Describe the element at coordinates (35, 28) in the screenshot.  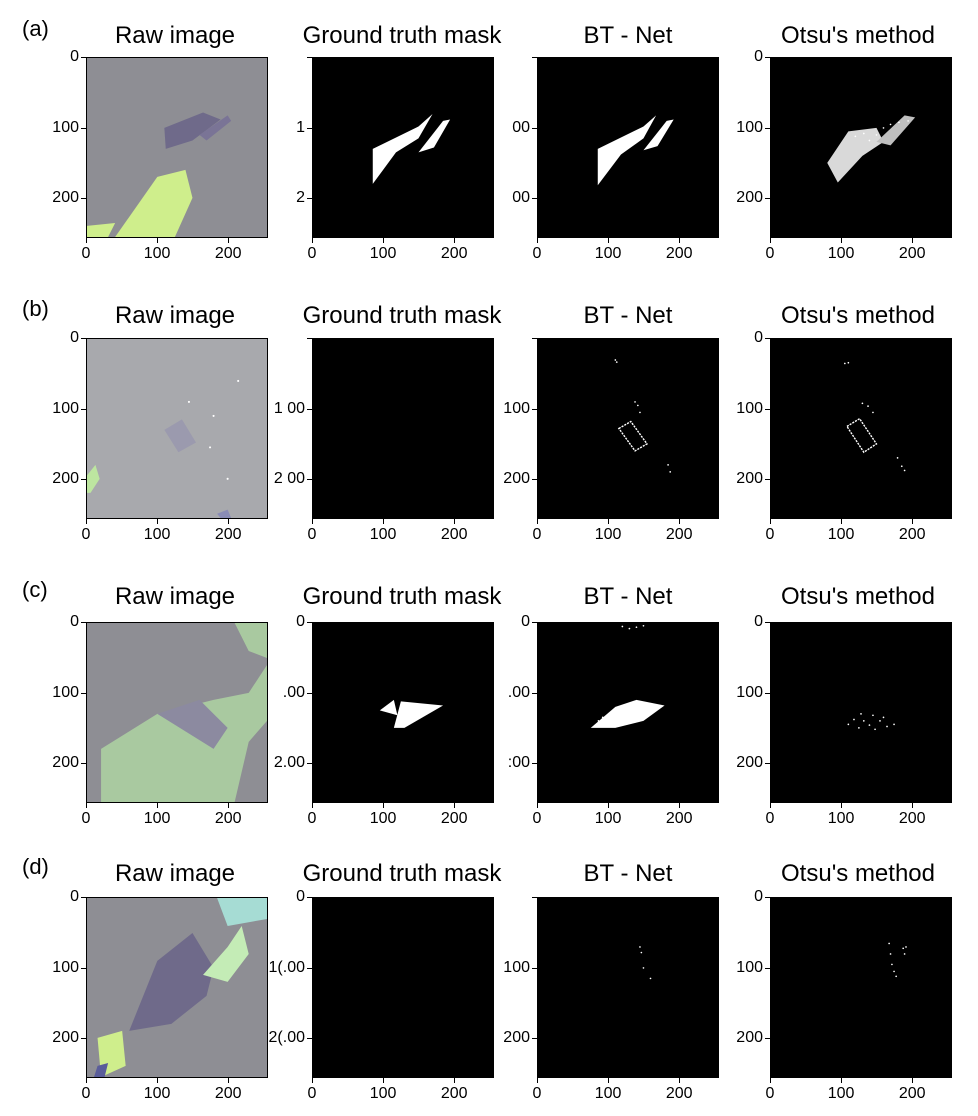
I see `row-label: (a)` at that location.